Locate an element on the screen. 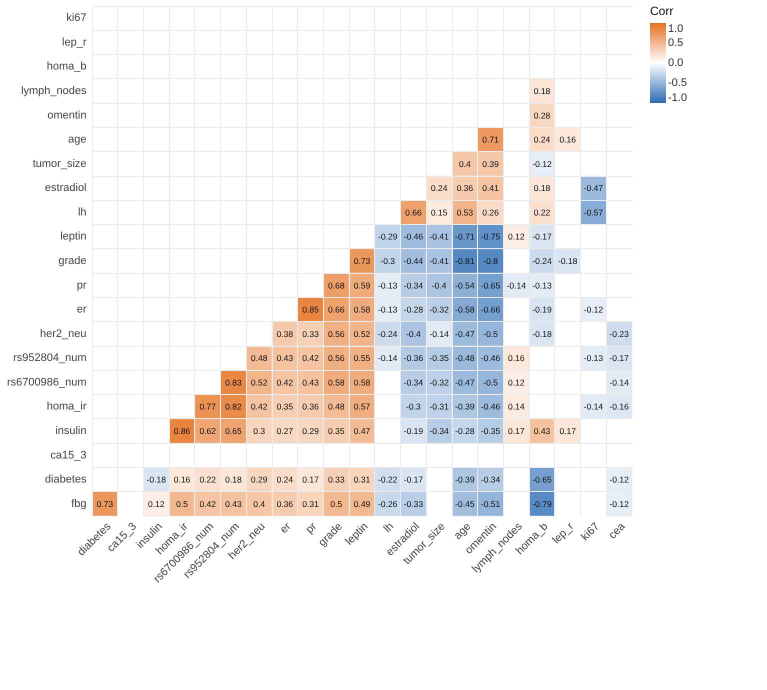  data-label: -0.33 is located at coordinates (414, 503).